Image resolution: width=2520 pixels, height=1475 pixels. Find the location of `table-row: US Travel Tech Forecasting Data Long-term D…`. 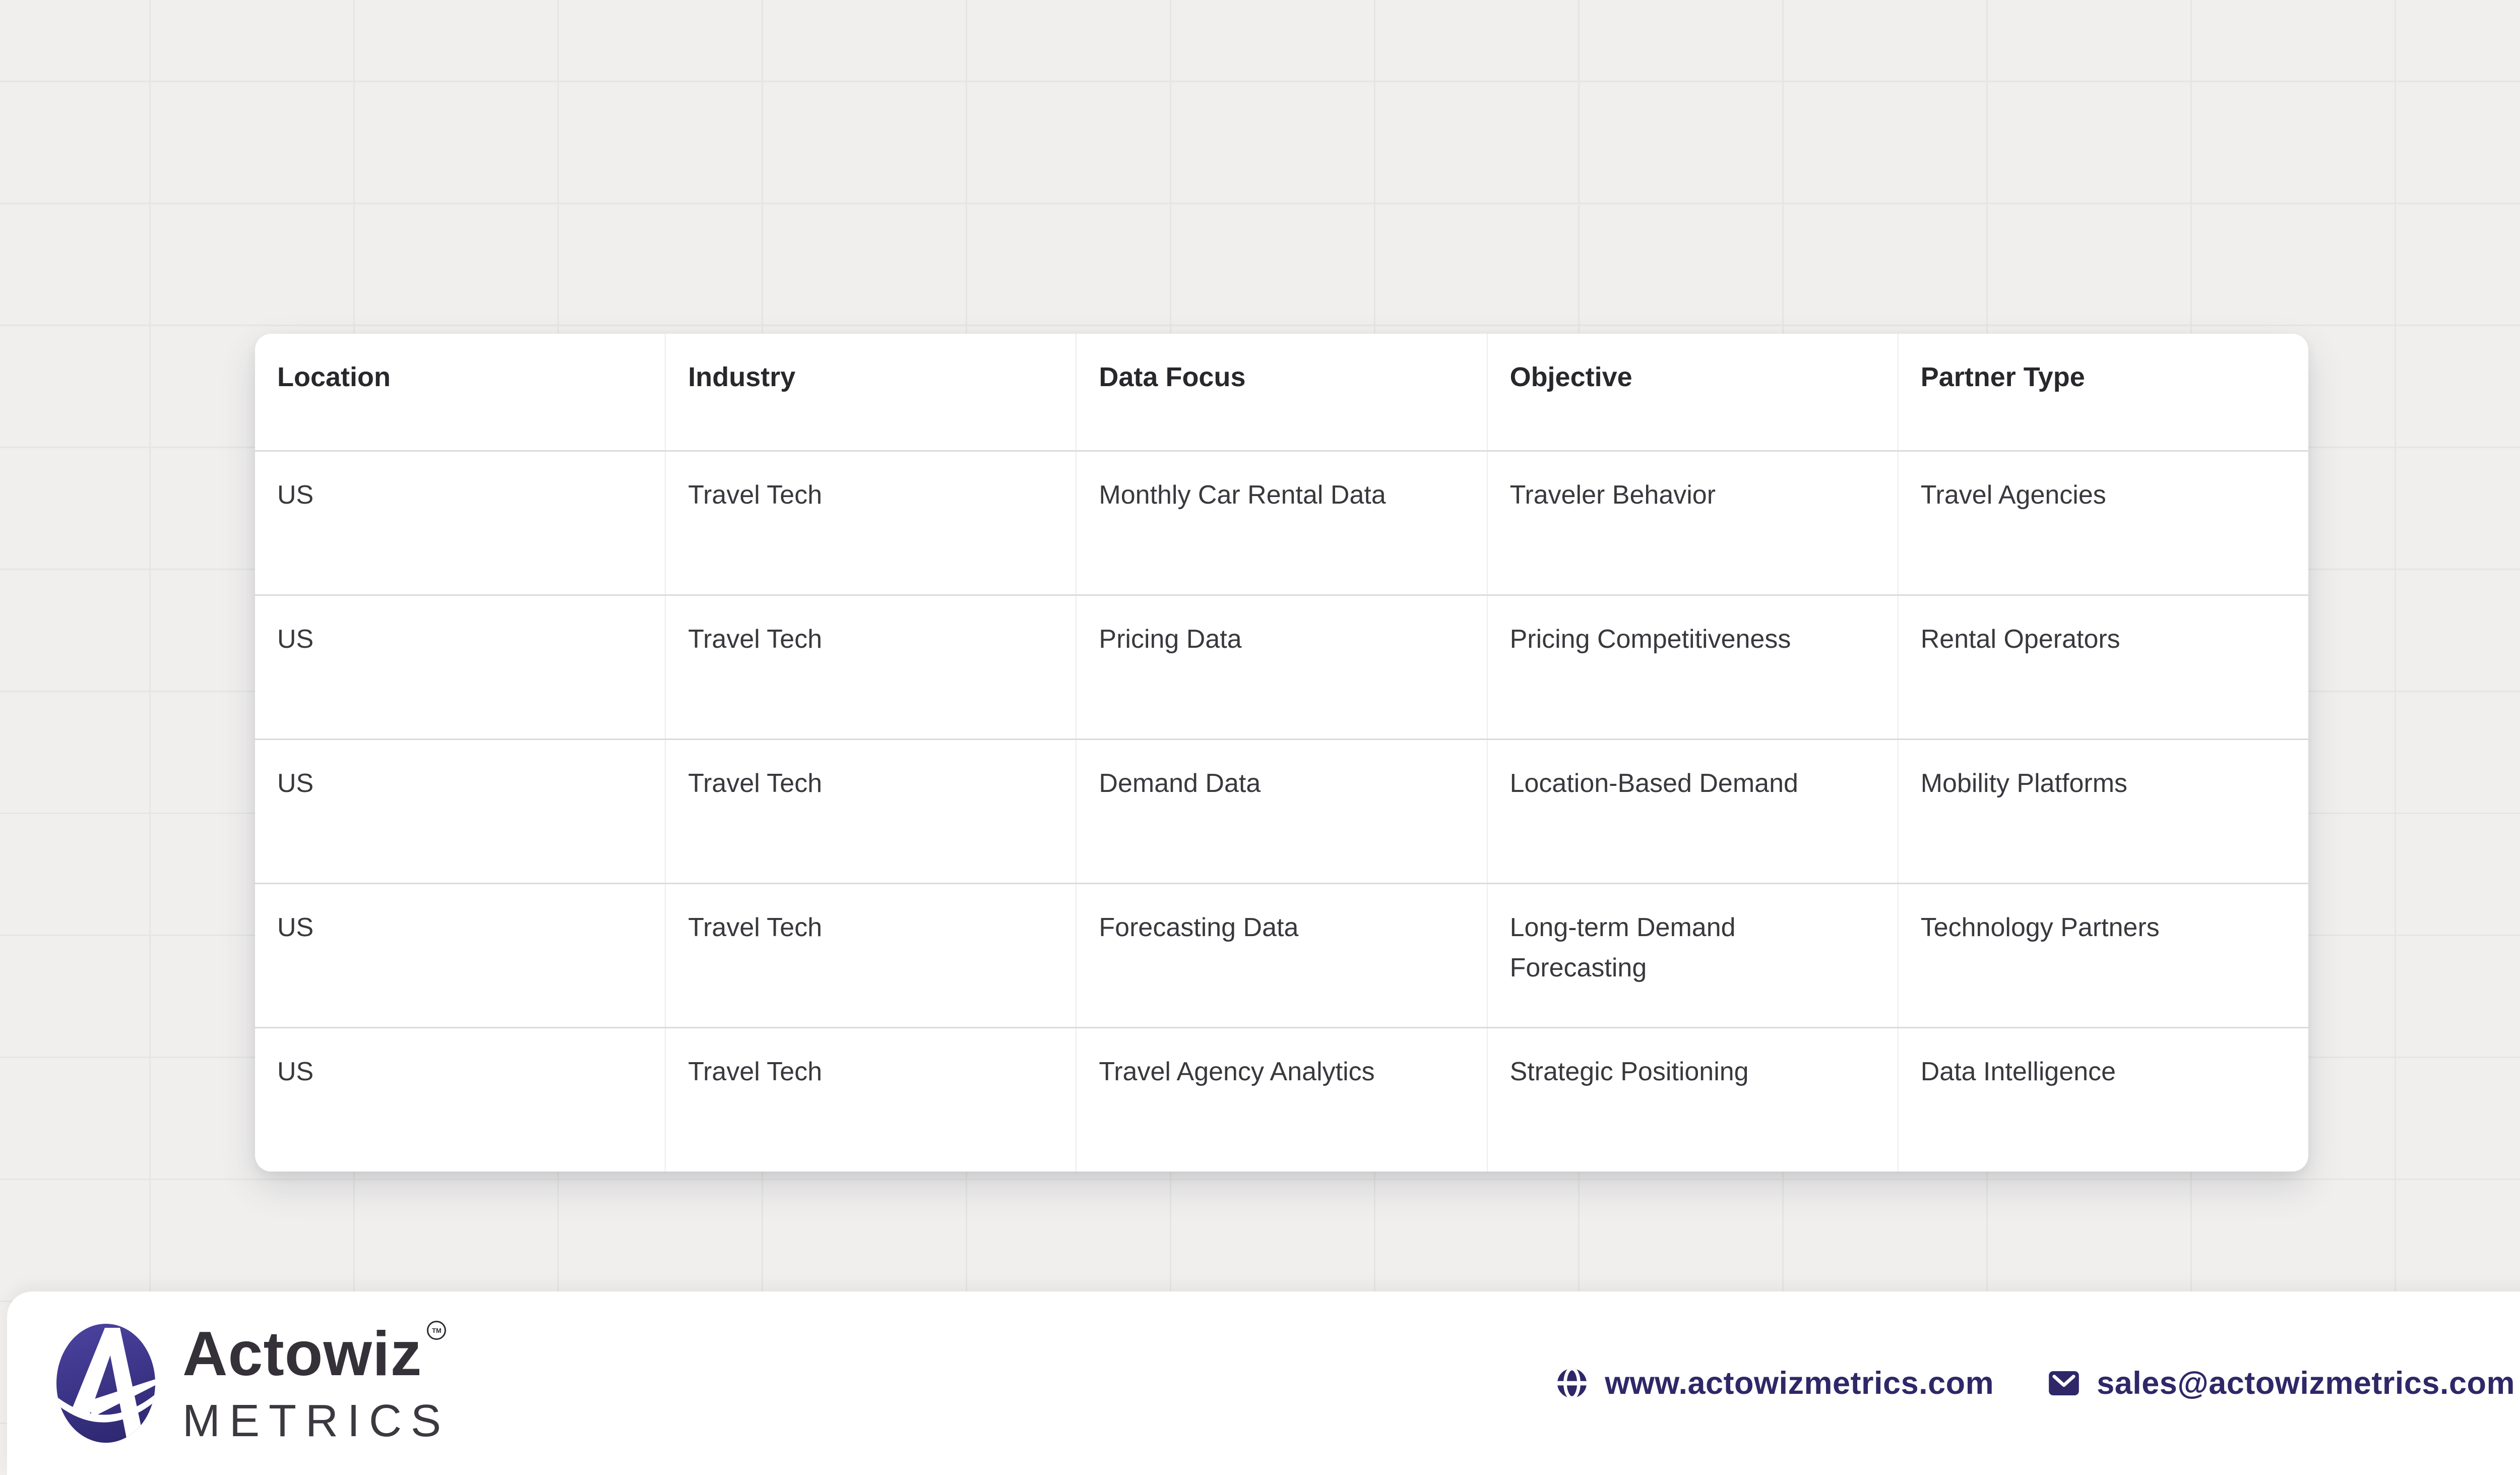

table-row: US Travel Tech Forecasting Data Long-term D… is located at coordinates (1281, 955).